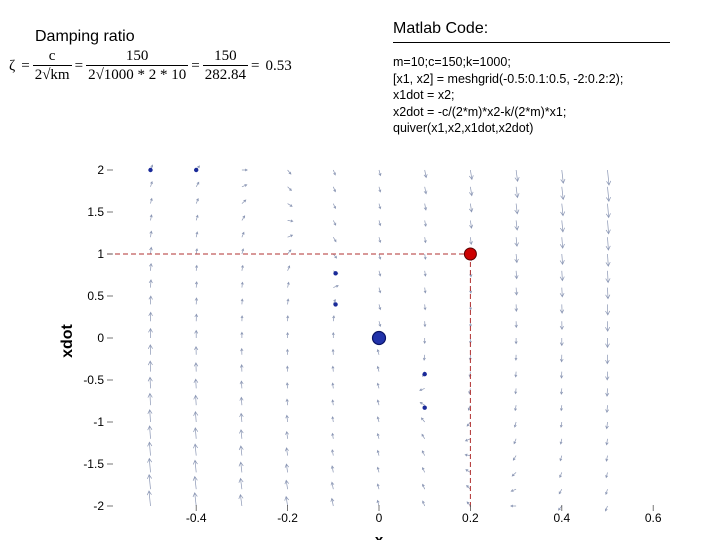 This screenshot has height=540, width=720. Describe the element at coordinates (278, 65) in the screenshot. I see `formula-result: 0.53` at that location.